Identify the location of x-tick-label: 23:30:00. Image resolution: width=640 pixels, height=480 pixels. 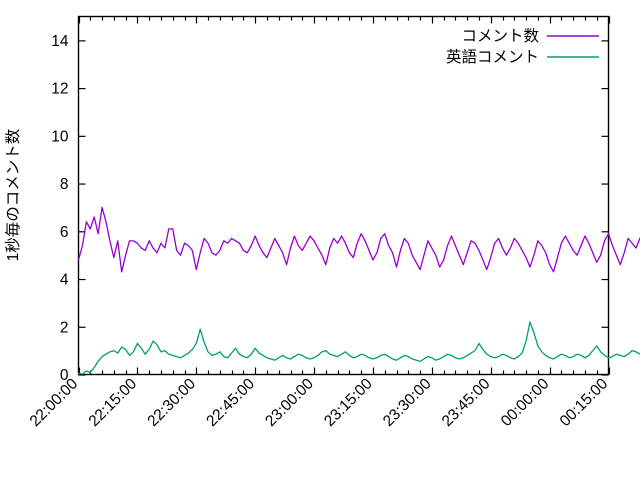
(407, 402).